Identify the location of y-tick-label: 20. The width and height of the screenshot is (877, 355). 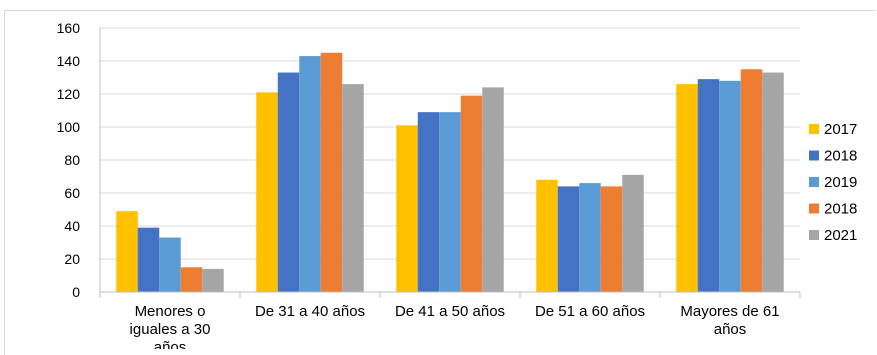
(72, 259).